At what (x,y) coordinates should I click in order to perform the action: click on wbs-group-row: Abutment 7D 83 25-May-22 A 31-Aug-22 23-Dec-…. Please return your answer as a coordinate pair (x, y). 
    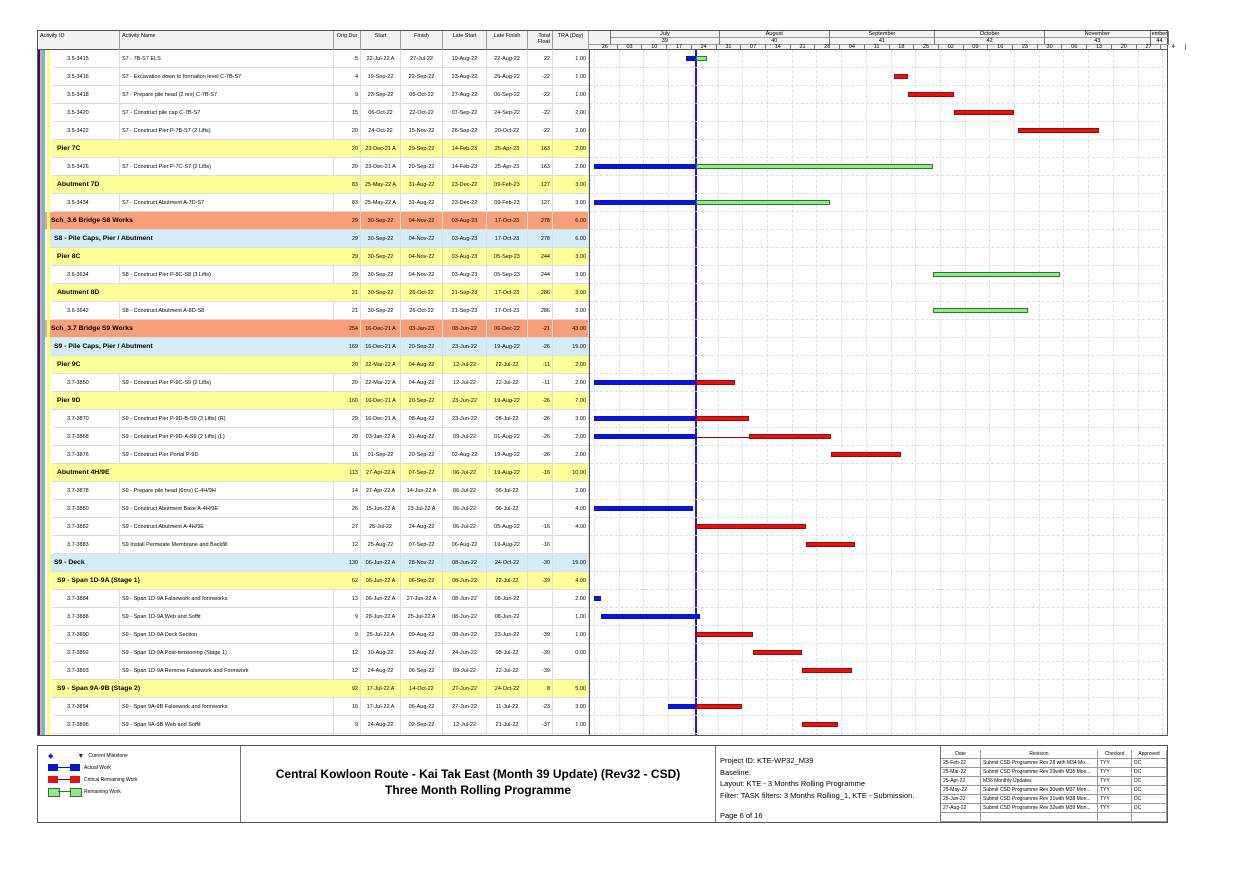
    Looking at the image, I should click on (320, 185).